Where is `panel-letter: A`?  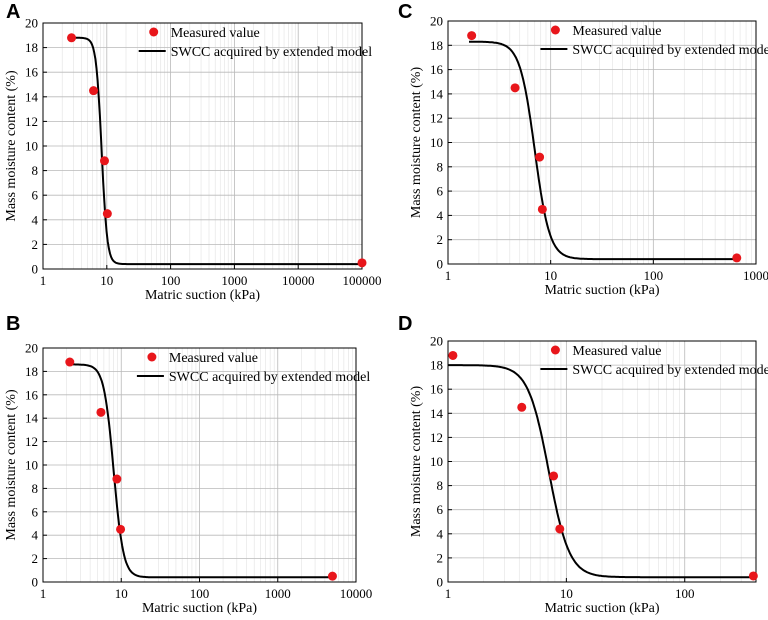
panel-letter: A is located at coordinates (13, 12).